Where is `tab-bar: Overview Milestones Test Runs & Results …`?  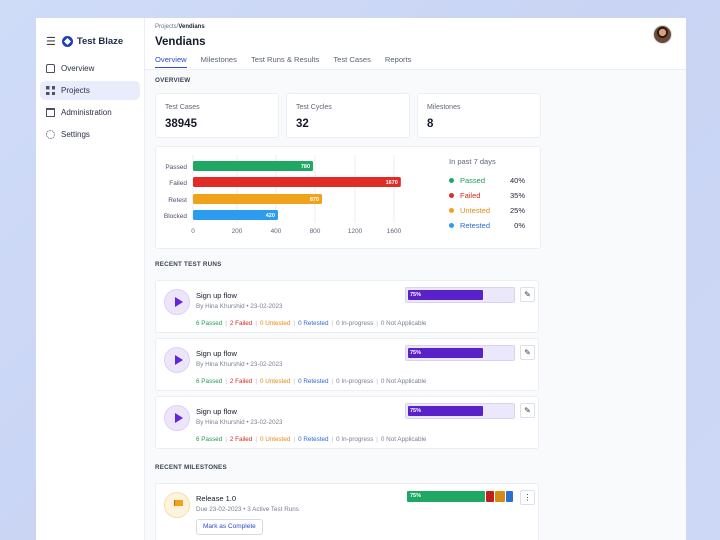 tab-bar: Overview Milestones Test Runs & Results … is located at coordinates (420, 61).